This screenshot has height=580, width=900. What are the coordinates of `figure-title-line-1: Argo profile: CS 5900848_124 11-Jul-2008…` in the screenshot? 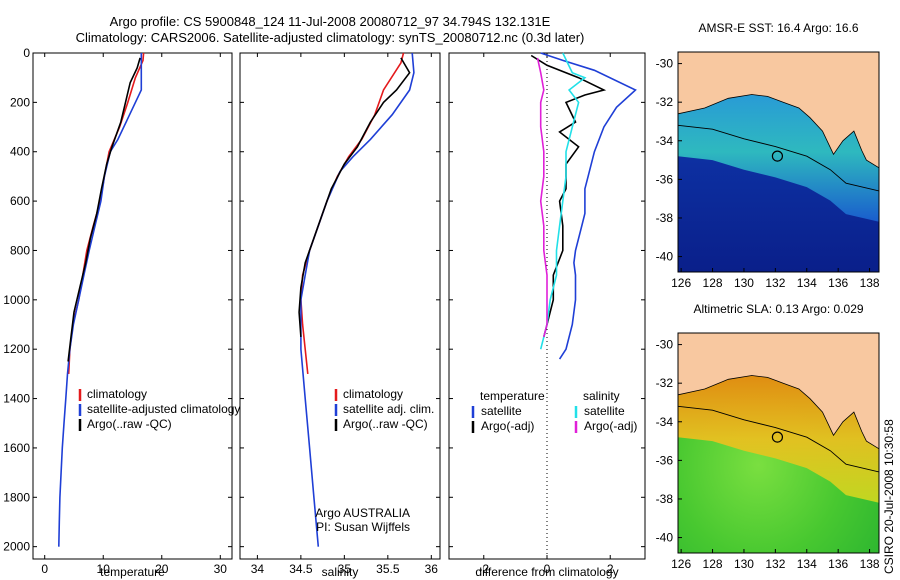 It's located at (330, 21).